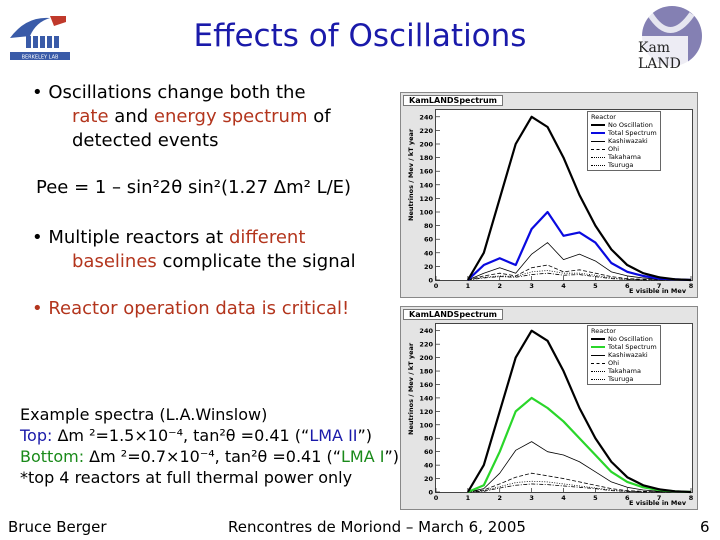 The width and height of the screenshot is (720, 540). What do you see at coordinates (668, 39) in the screenshot?
I see `kamland-logo: Kam LAND` at bounding box center [668, 39].